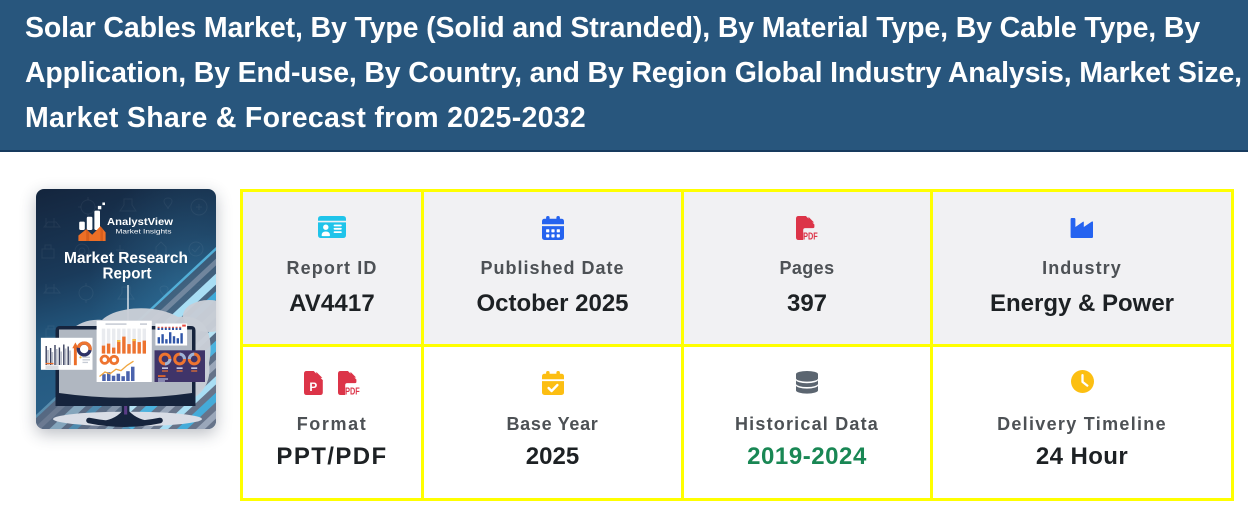 This screenshot has width=1248, height=523. What do you see at coordinates (313, 387) in the screenshot?
I see `svg-text: P` at bounding box center [313, 387].